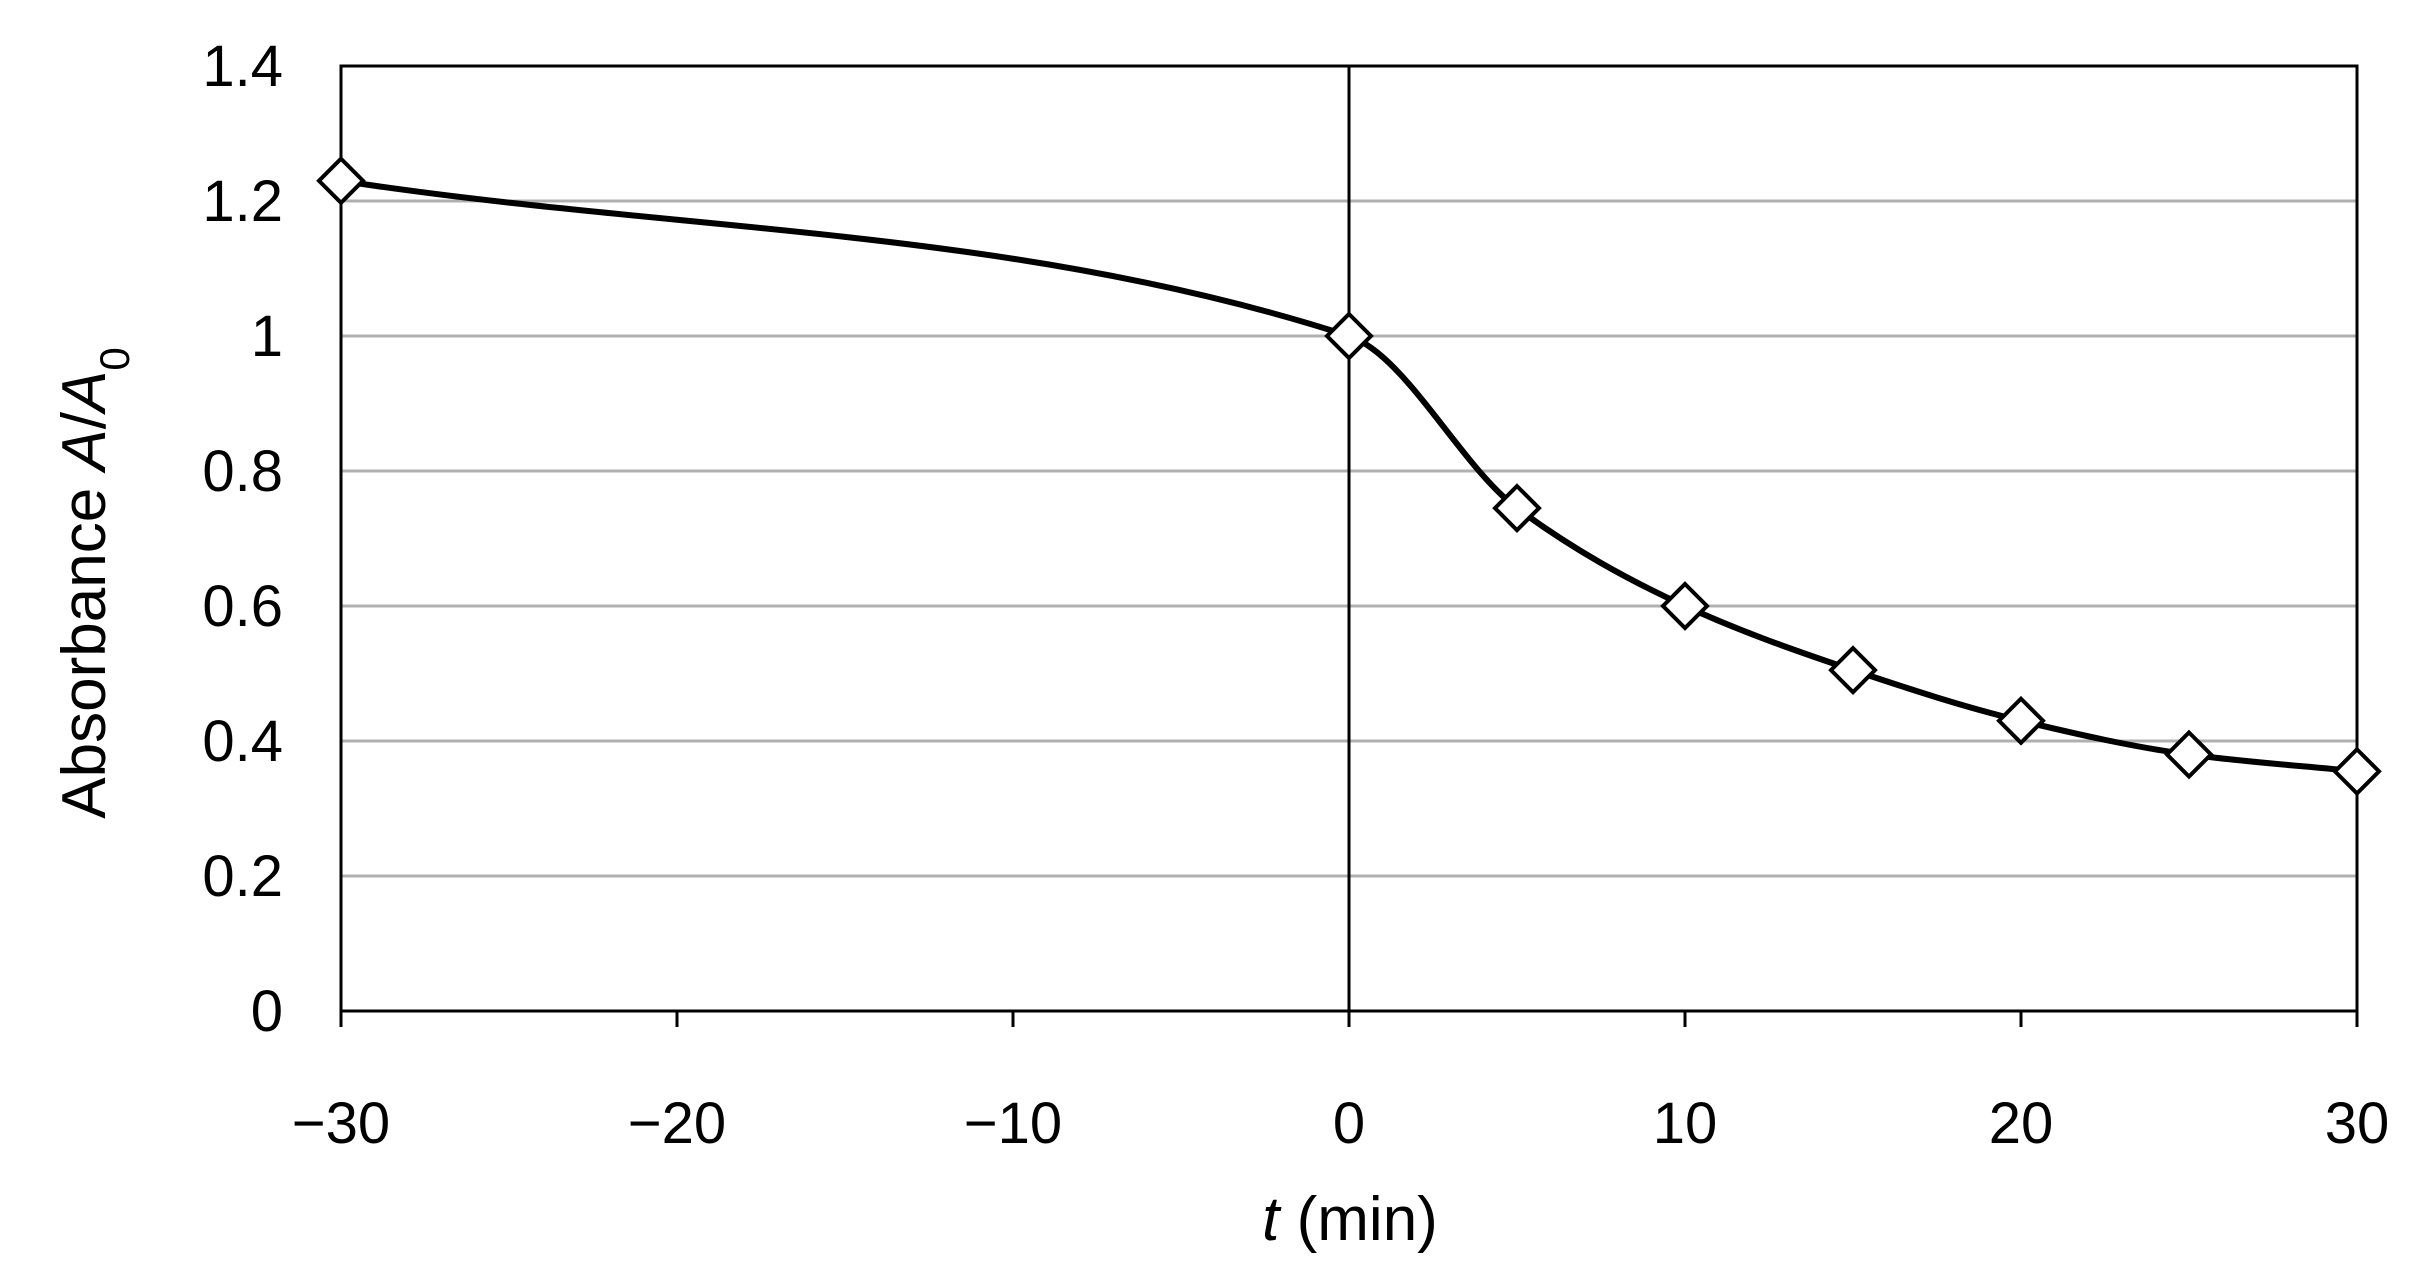  What do you see at coordinates (242, 741) in the screenshot?
I see `y-tick-label: 0.4` at bounding box center [242, 741].